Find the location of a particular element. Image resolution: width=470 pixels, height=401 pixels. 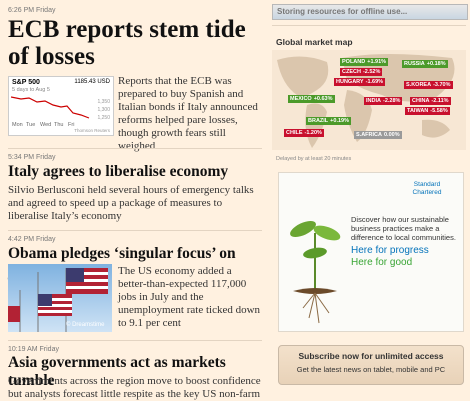

market-change: -2.28% is located at coordinates (391, 101).